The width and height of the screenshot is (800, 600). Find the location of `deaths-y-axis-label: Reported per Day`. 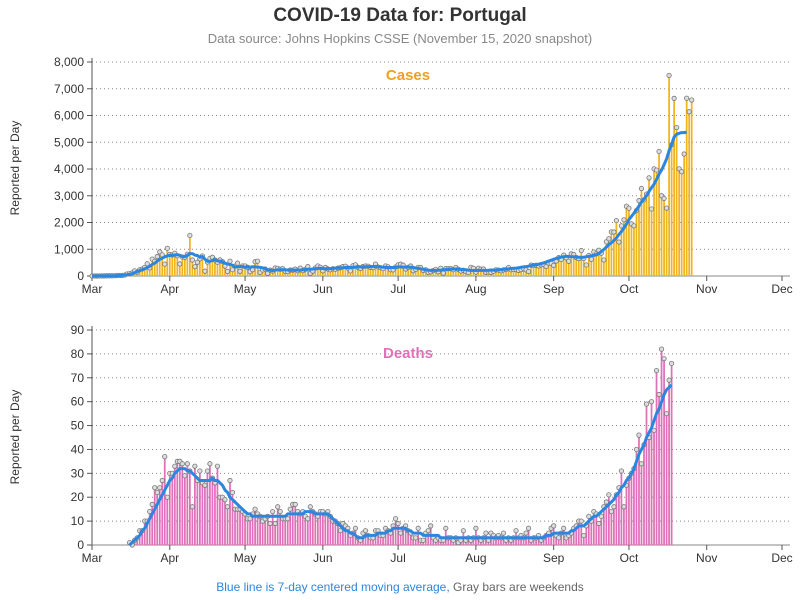

deaths-y-axis-label: Reported per Day is located at coordinates (15, 437).